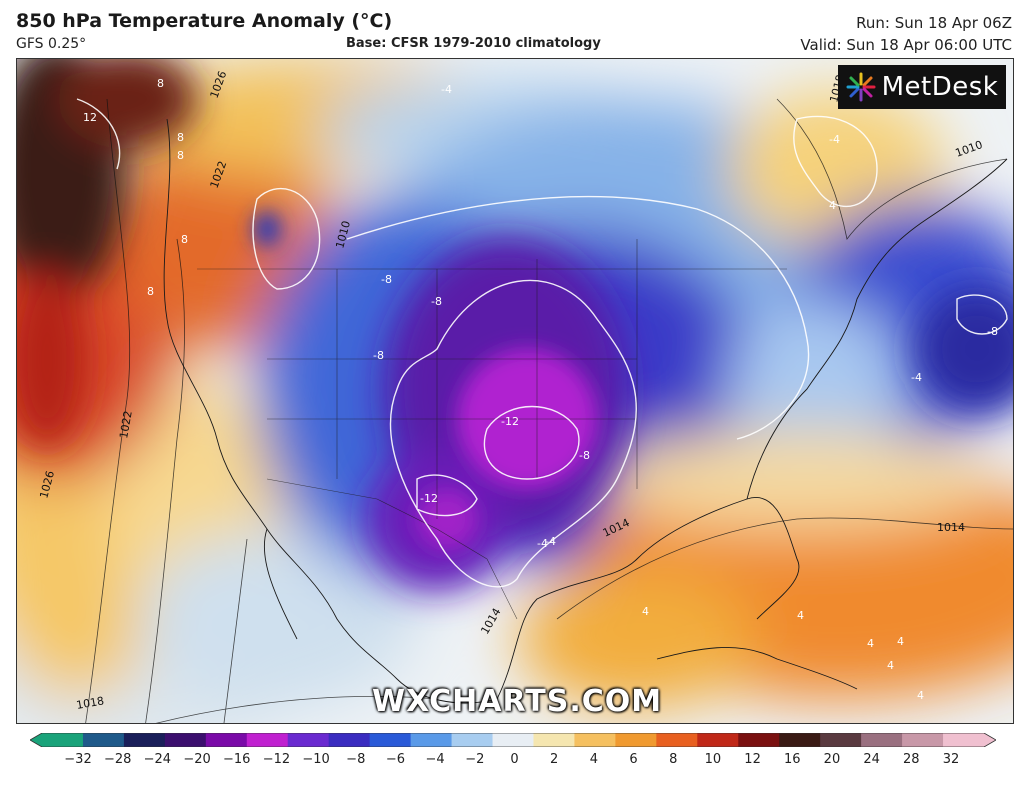 The height and width of the screenshot is (786, 1024). Describe the element at coordinates (906, 45) in the screenshot. I see `valid-time-label: Valid: Sun 18 Apr 06:00 UTC` at that location.